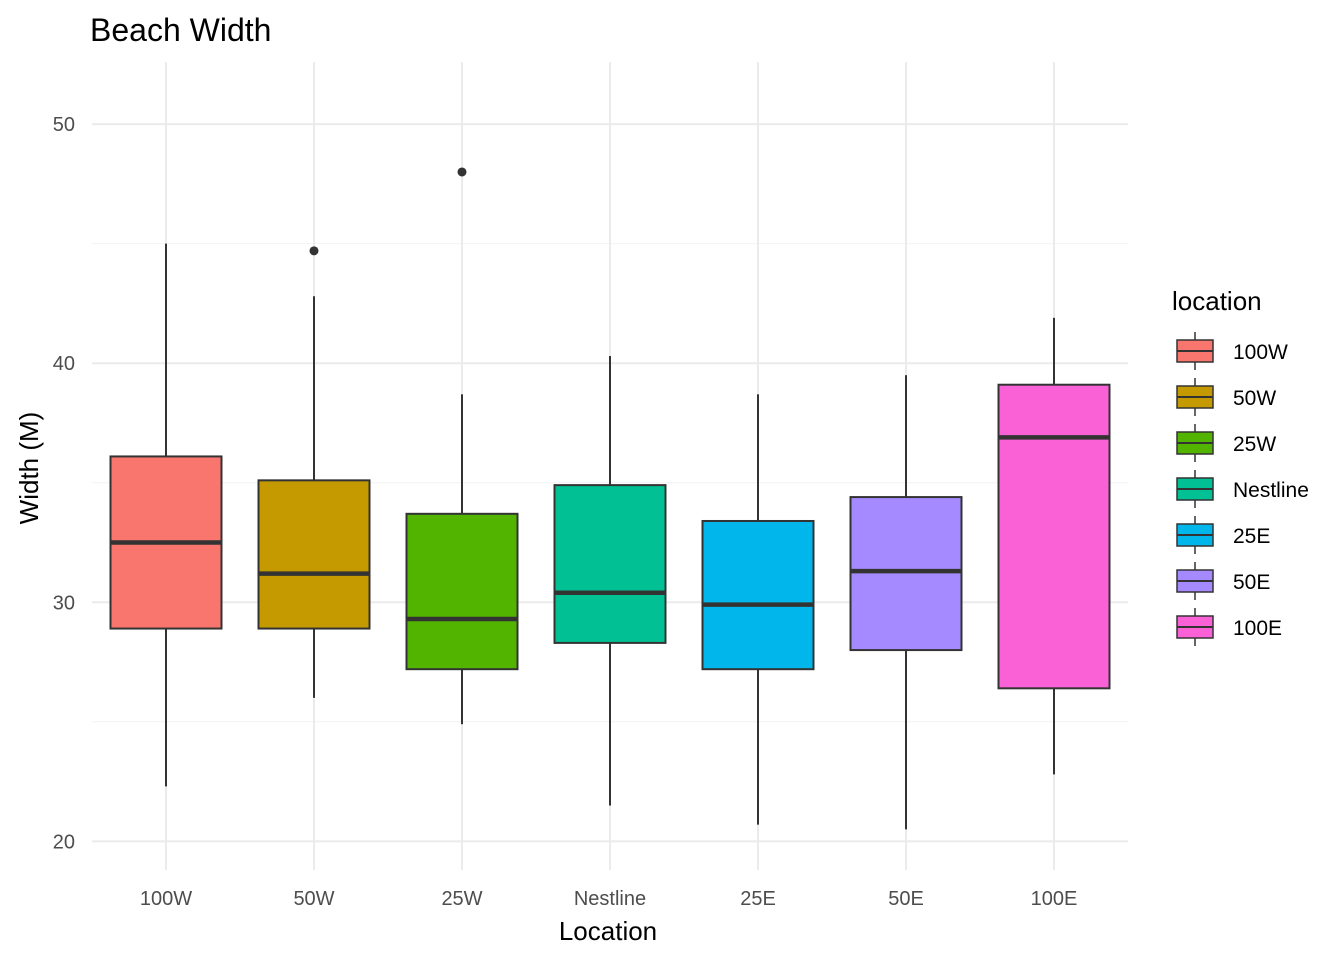 This screenshot has height=960, width=1344. Describe the element at coordinates (64, 603) in the screenshot. I see `y-tick-label: 30` at that location.